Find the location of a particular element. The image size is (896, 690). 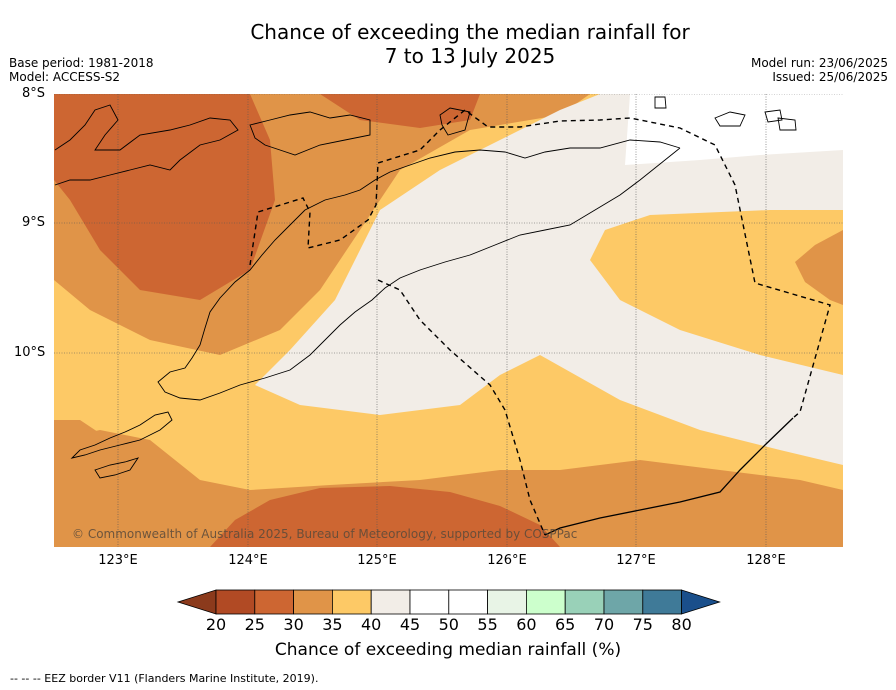

colorbar-tick-label: 80 is located at coordinates (681, 624).